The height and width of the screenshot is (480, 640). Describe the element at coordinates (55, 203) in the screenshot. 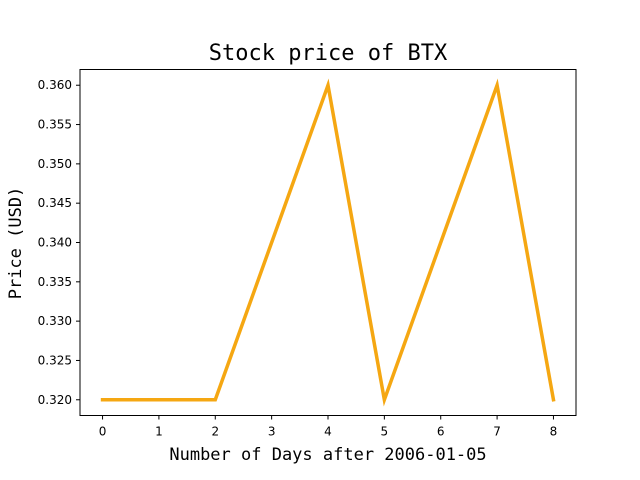

I see `y-tick-label: 0.345` at that location.